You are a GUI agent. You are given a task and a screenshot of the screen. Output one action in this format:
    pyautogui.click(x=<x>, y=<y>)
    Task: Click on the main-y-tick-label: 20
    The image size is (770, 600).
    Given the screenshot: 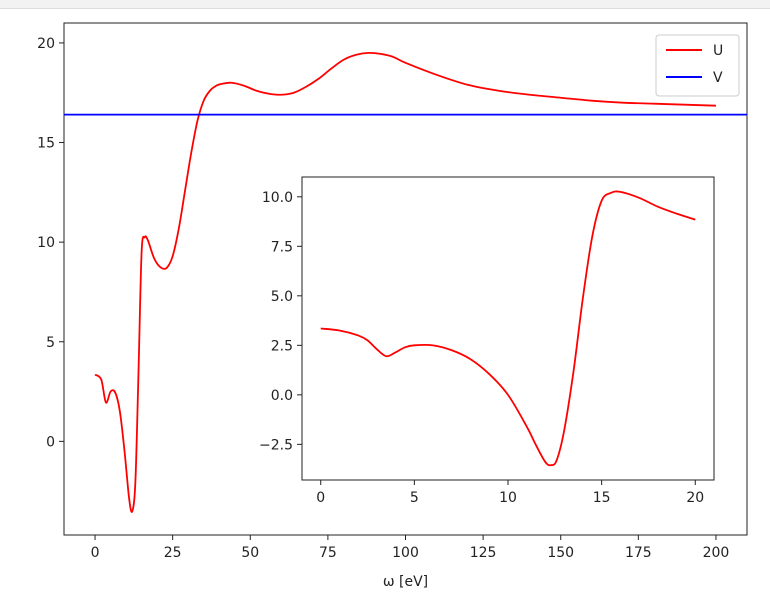 What is the action you would take?
    pyautogui.click(x=46, y=44)
    